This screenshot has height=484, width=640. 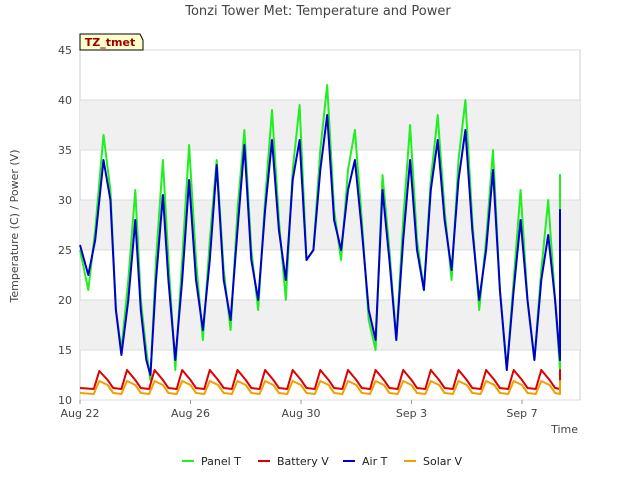 I want to click on series-line-battery-v, so click(x=320, y=379).